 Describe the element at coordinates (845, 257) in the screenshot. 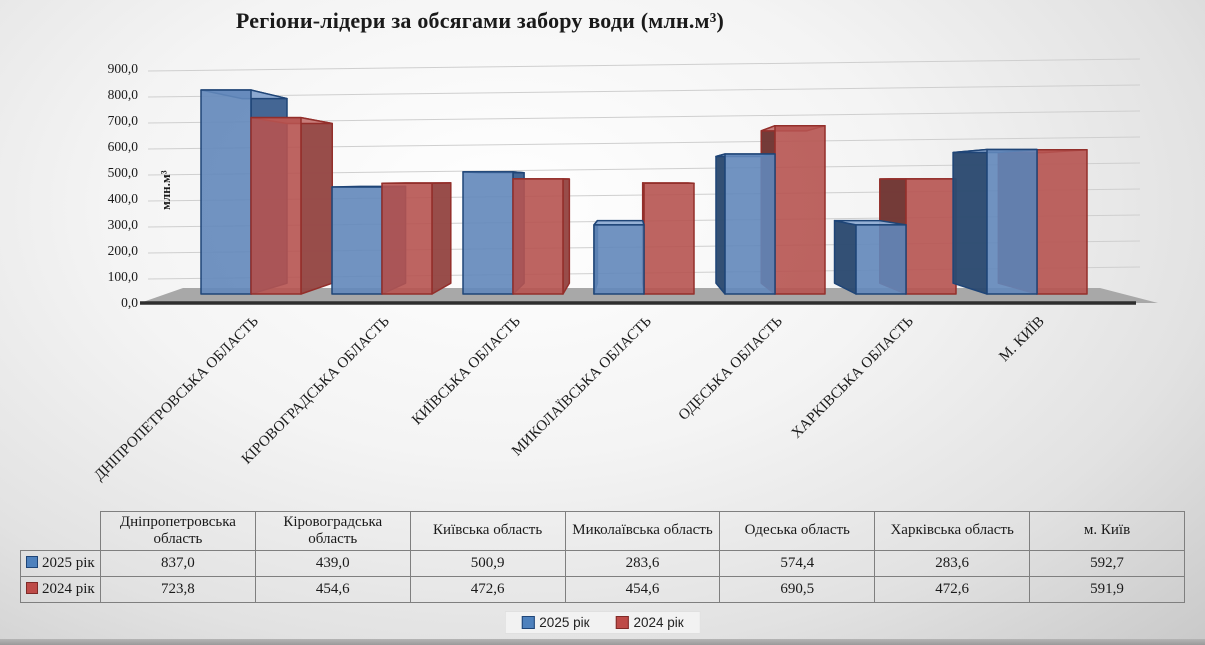

I see `bar-2025-5-side` at that location.